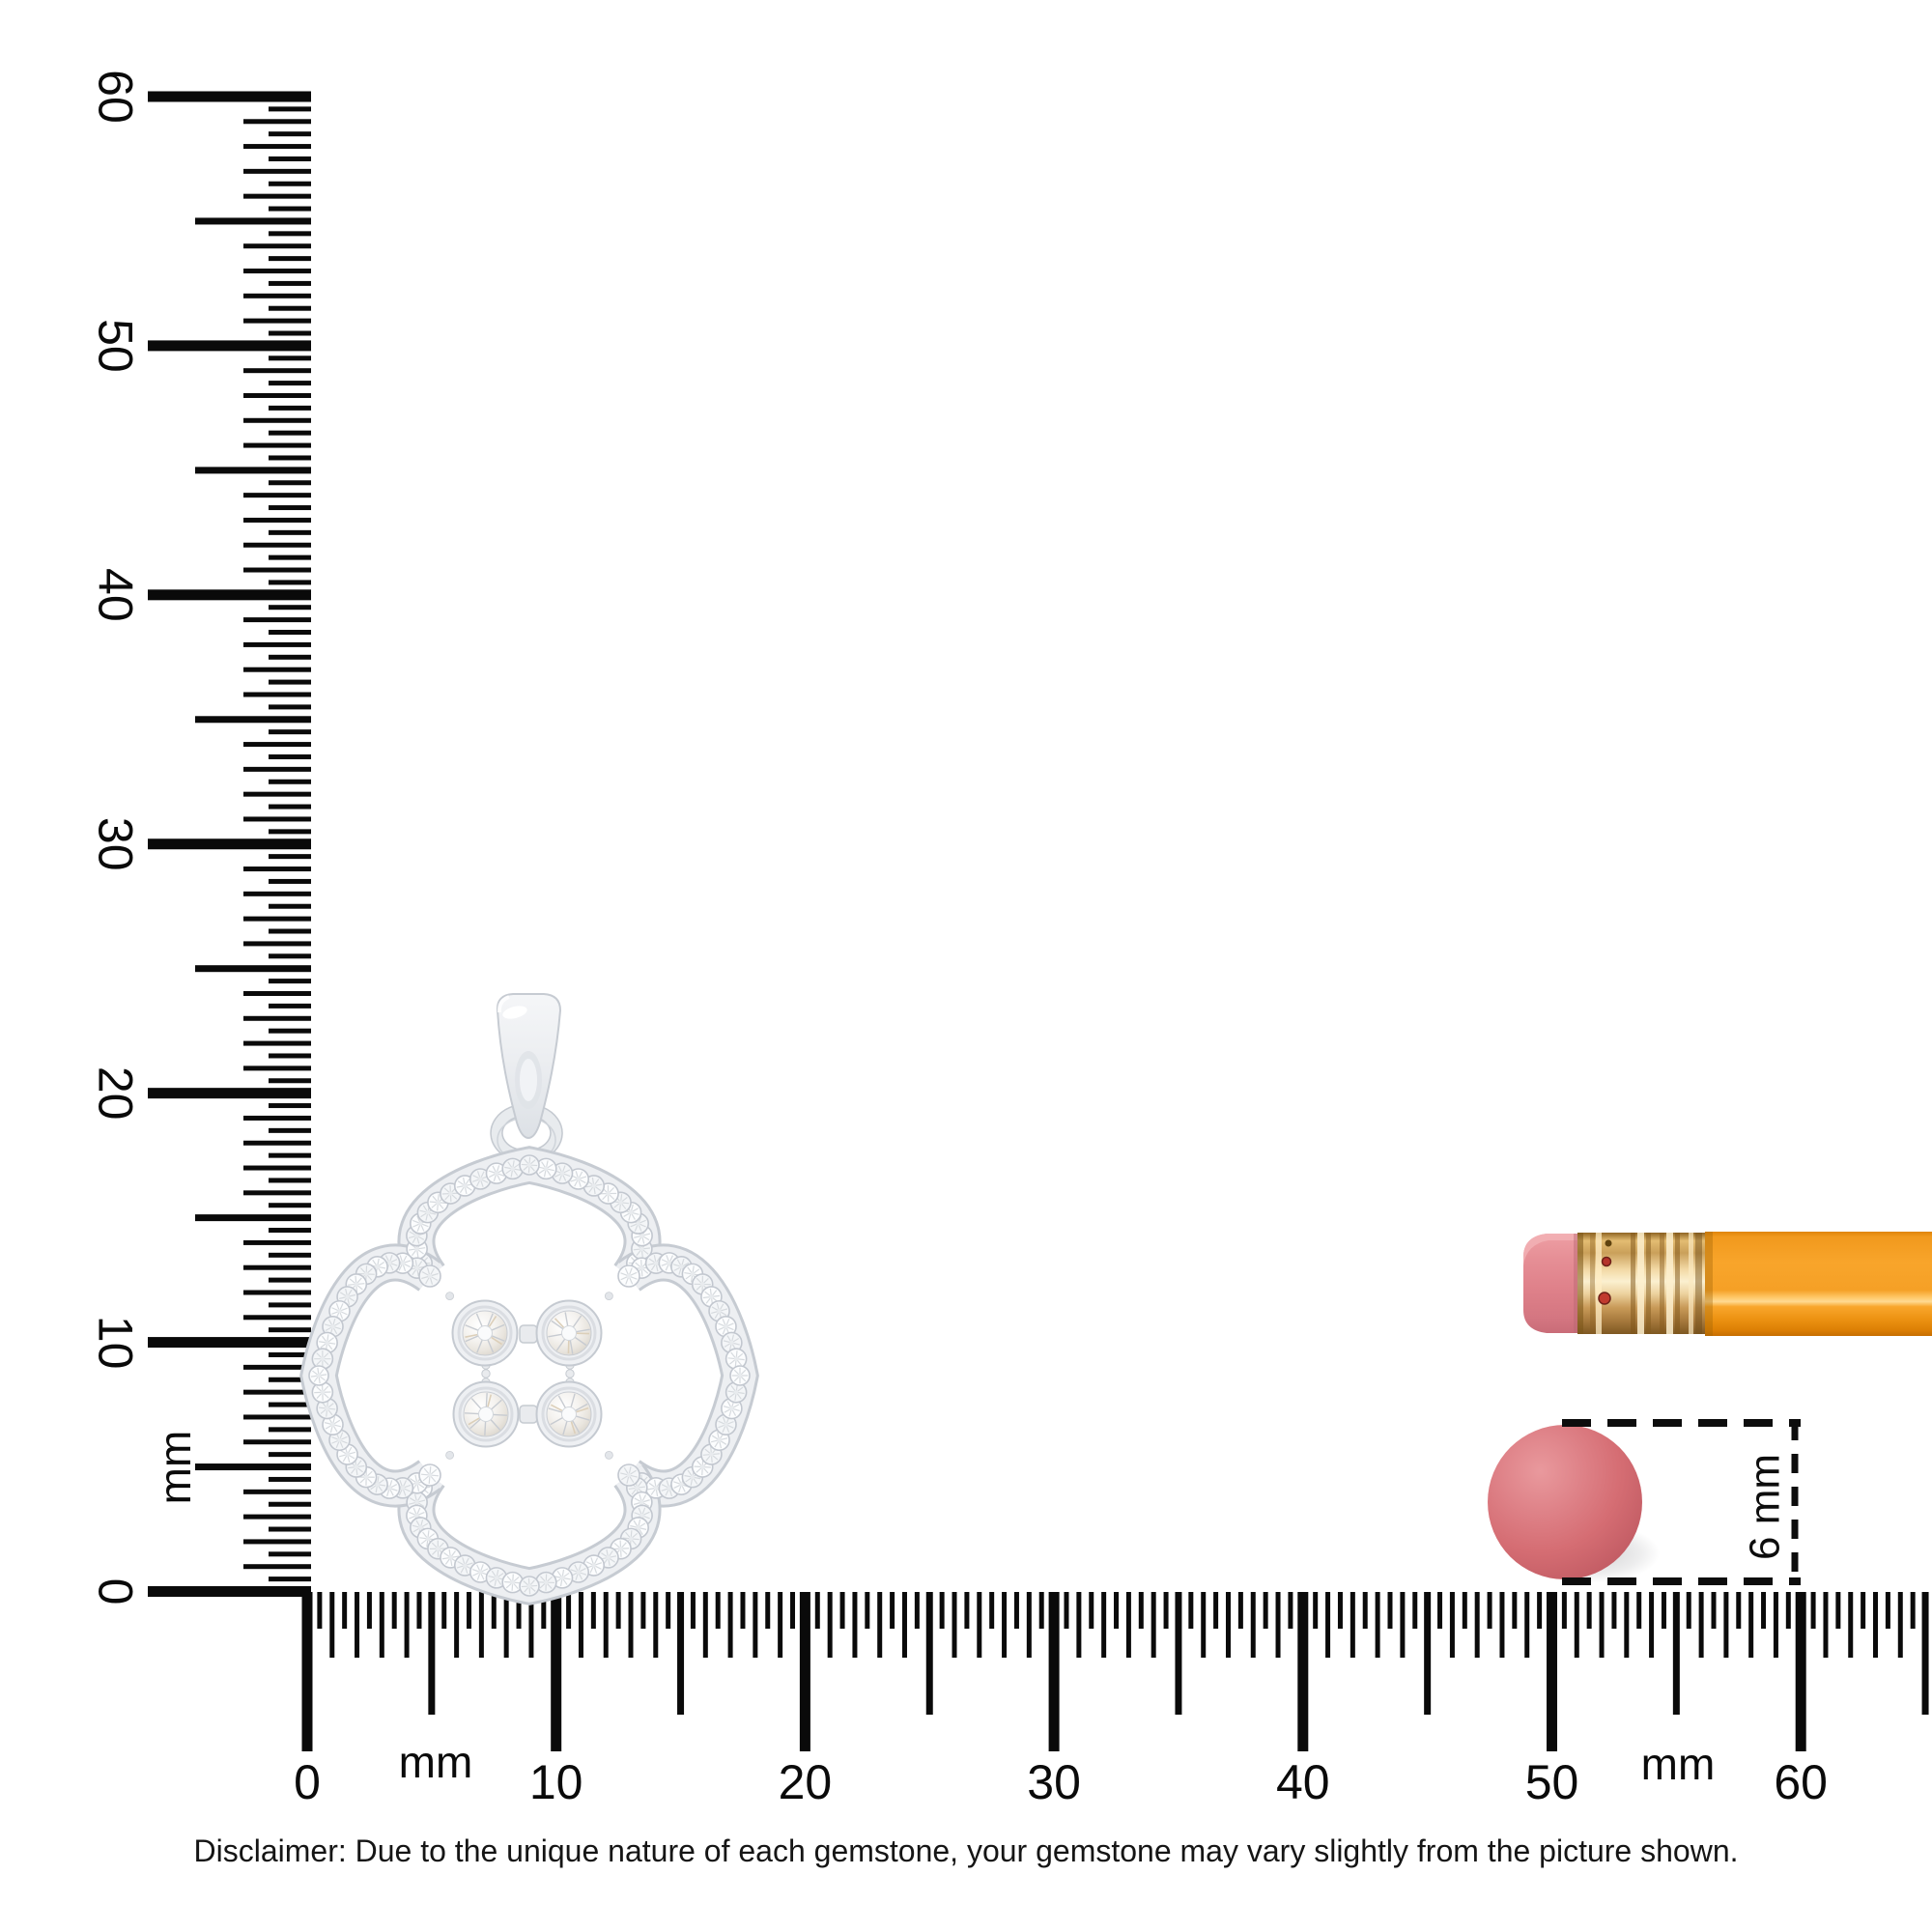 The image size is (1932, 1932). What do you see at coordinates (486, 1373) in the screenshot?
I see `bezel-bead` at bounding box center [486, 1373].